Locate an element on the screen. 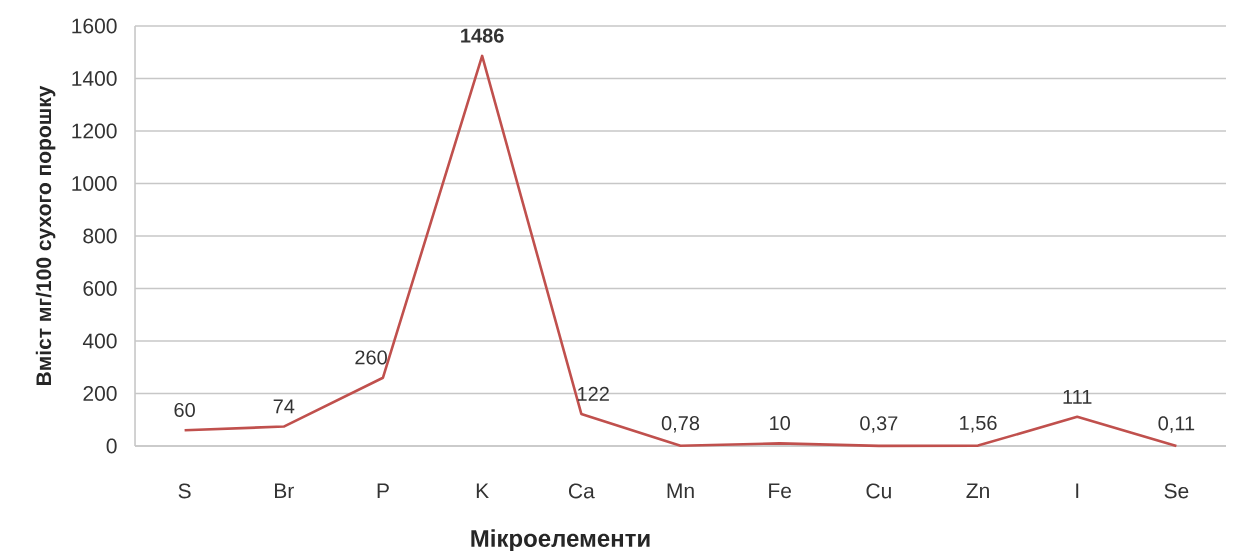  x-tick-label: Br is located at coordinates (284, 490).